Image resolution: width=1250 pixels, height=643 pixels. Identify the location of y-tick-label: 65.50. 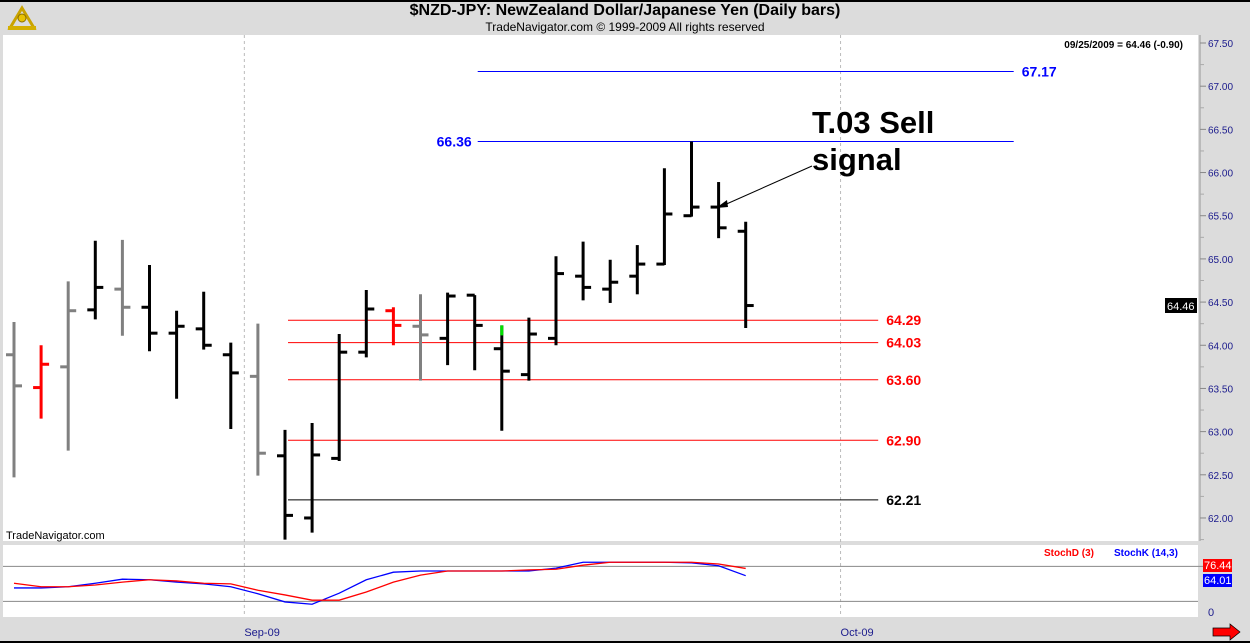
(1220, 217).